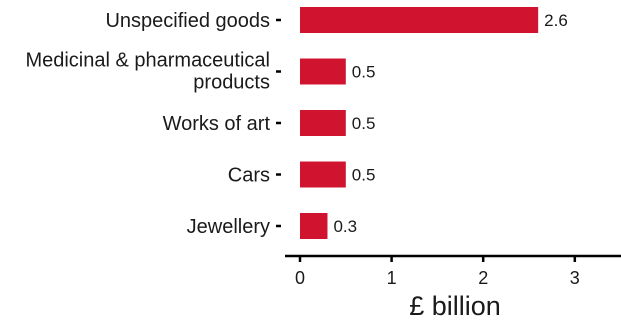  I want to click on x-tick-label: 0, so click(300, 278).